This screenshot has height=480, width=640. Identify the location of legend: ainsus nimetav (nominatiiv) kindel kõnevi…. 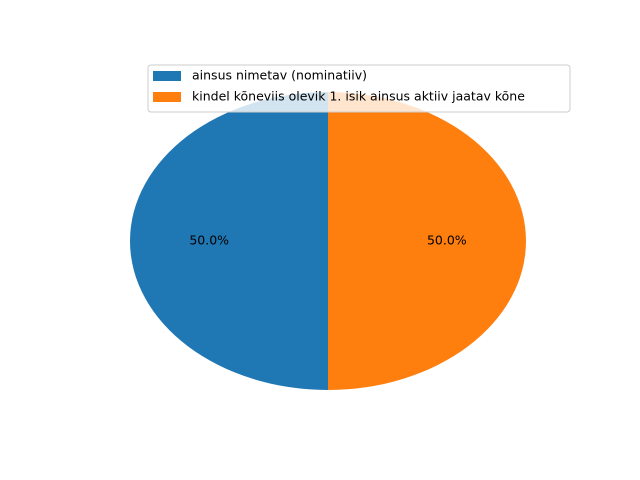
(359, 88).